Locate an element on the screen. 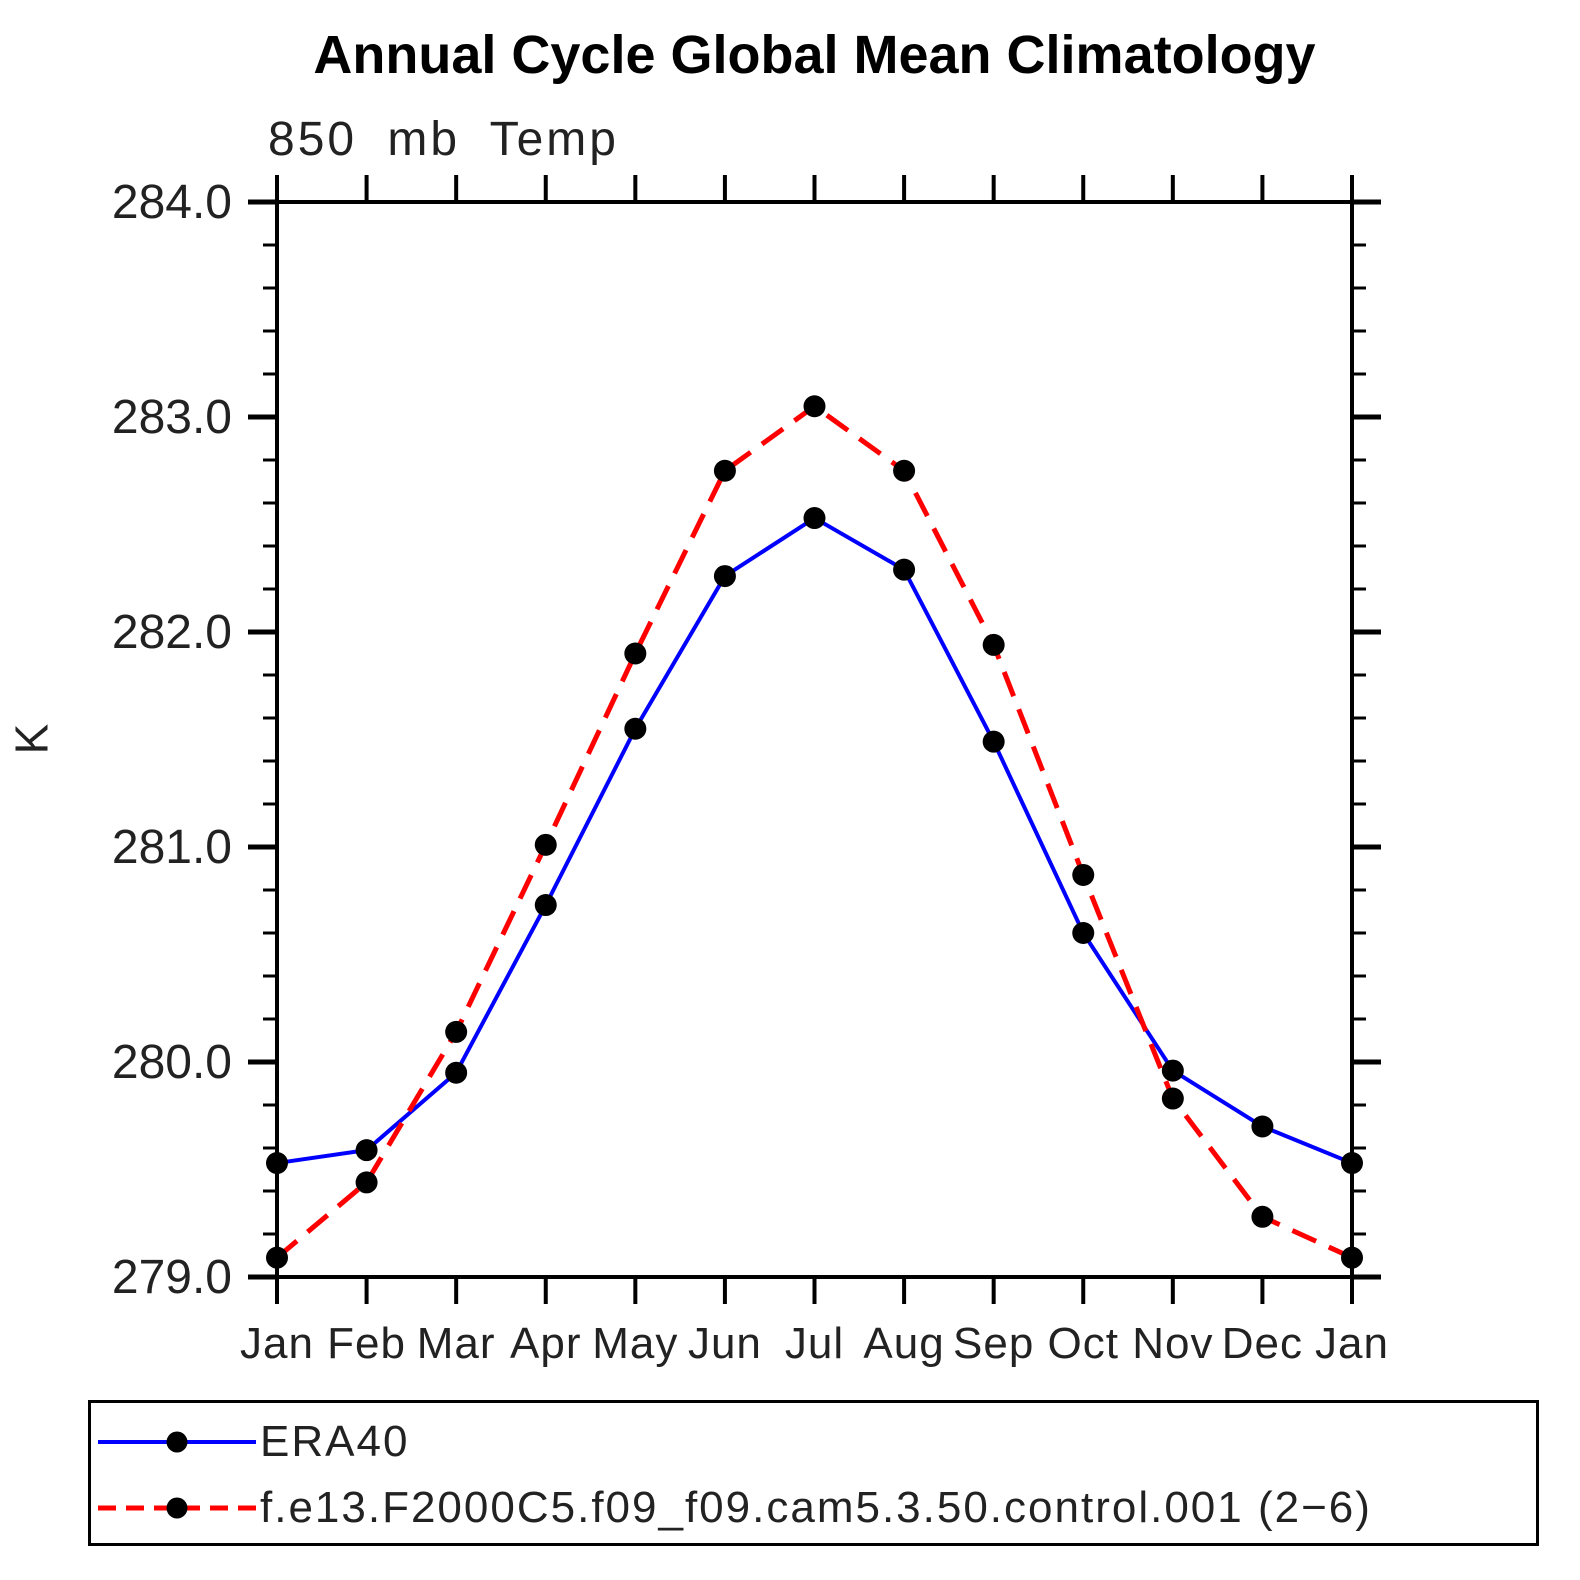  x-tick-label: Jun is located at coordinates (725, 1343).